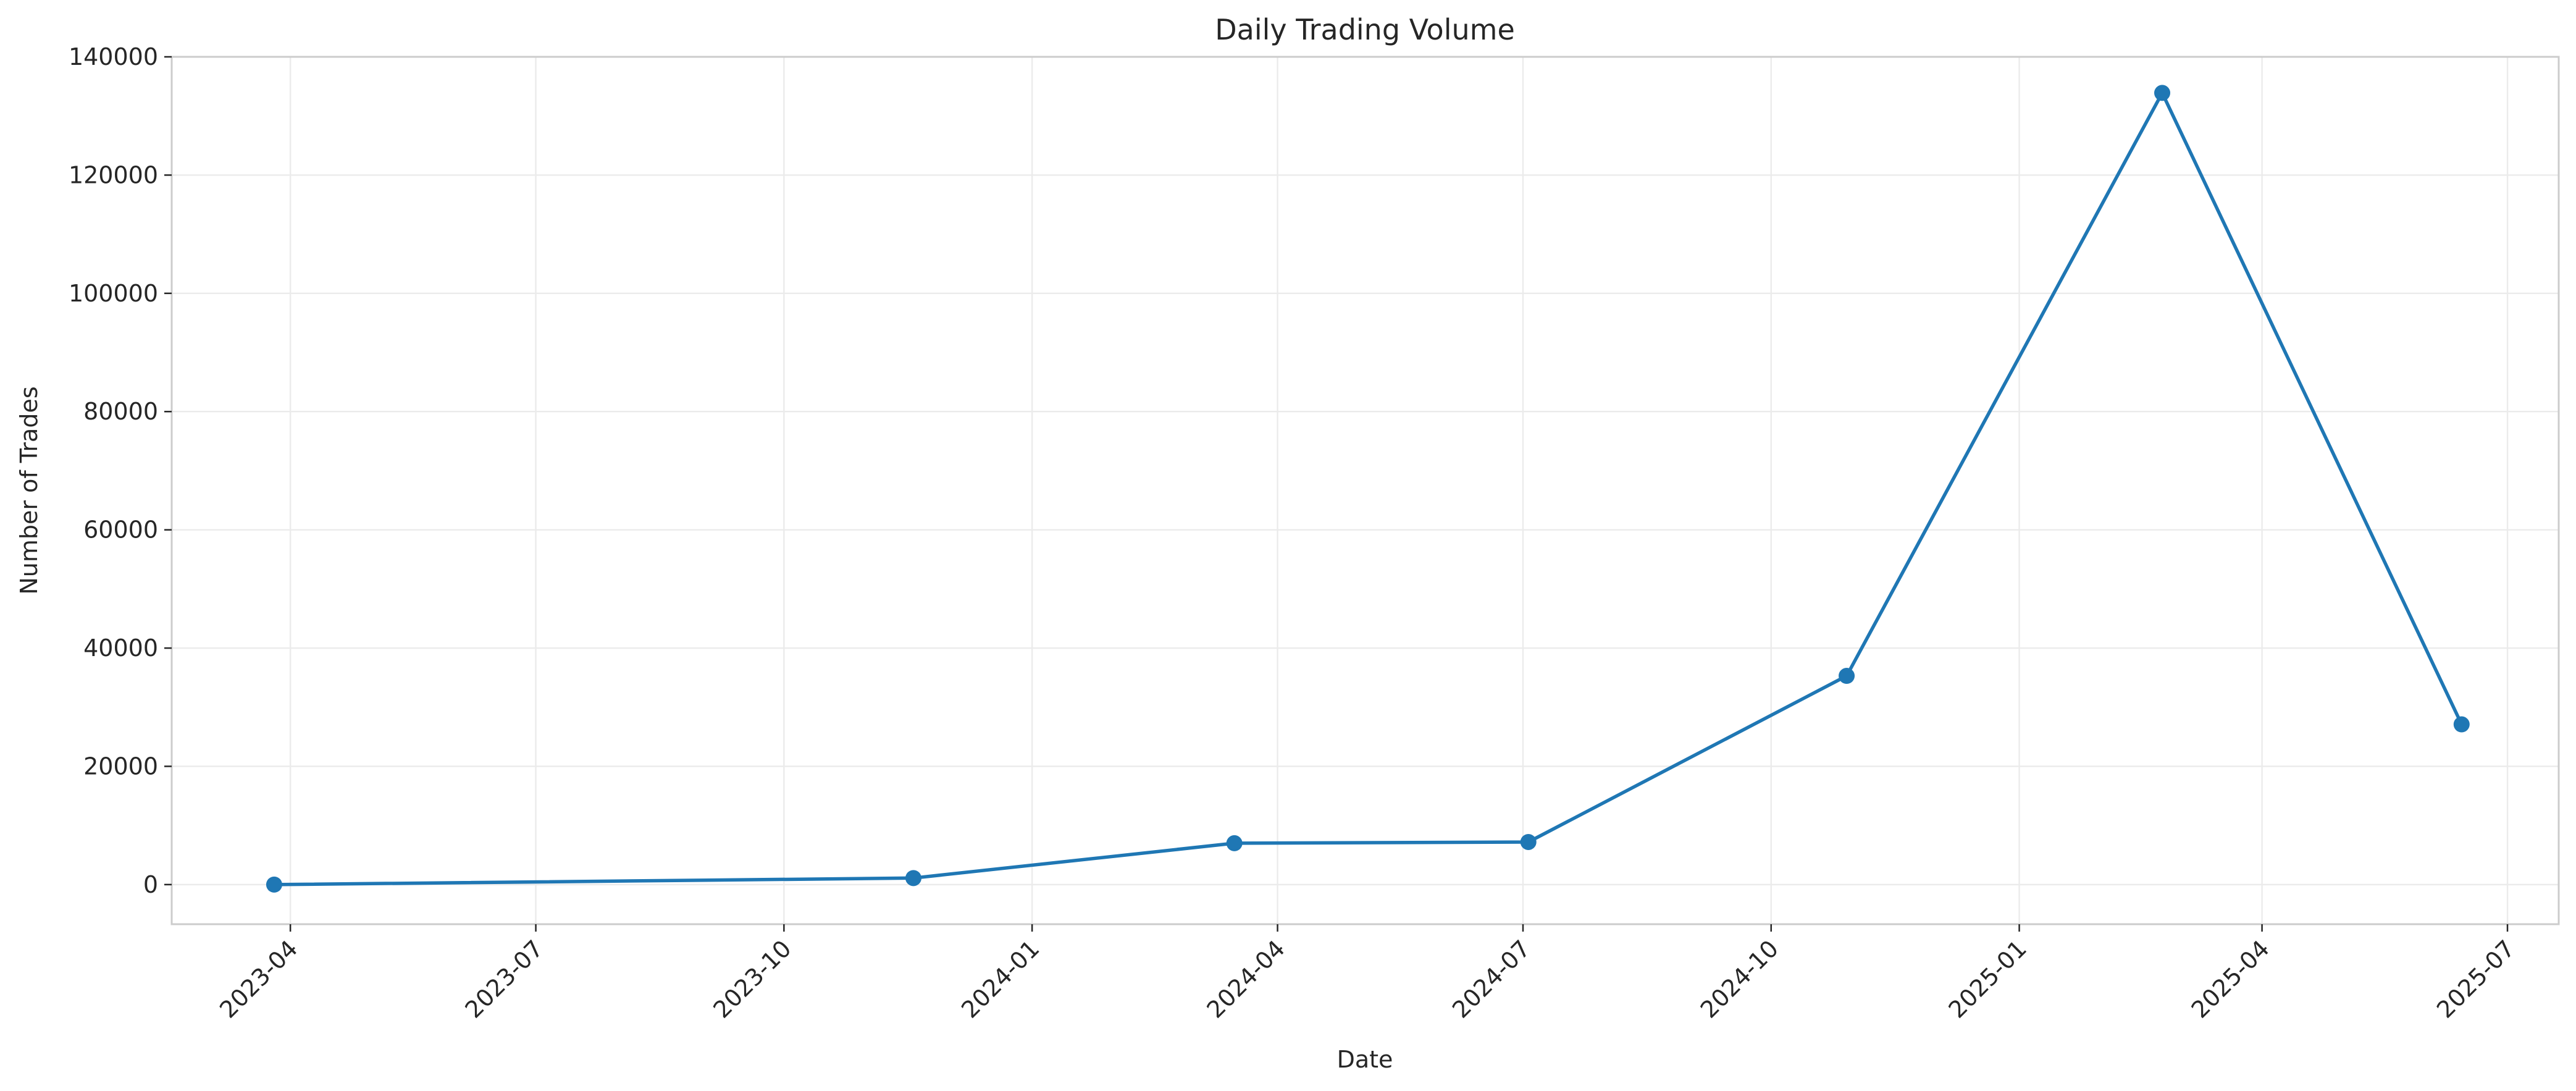  What do you see at coordinates (121, 530) in the screenshot?
I see `y-tick-label: 60000` at bounding box center [121, 530].